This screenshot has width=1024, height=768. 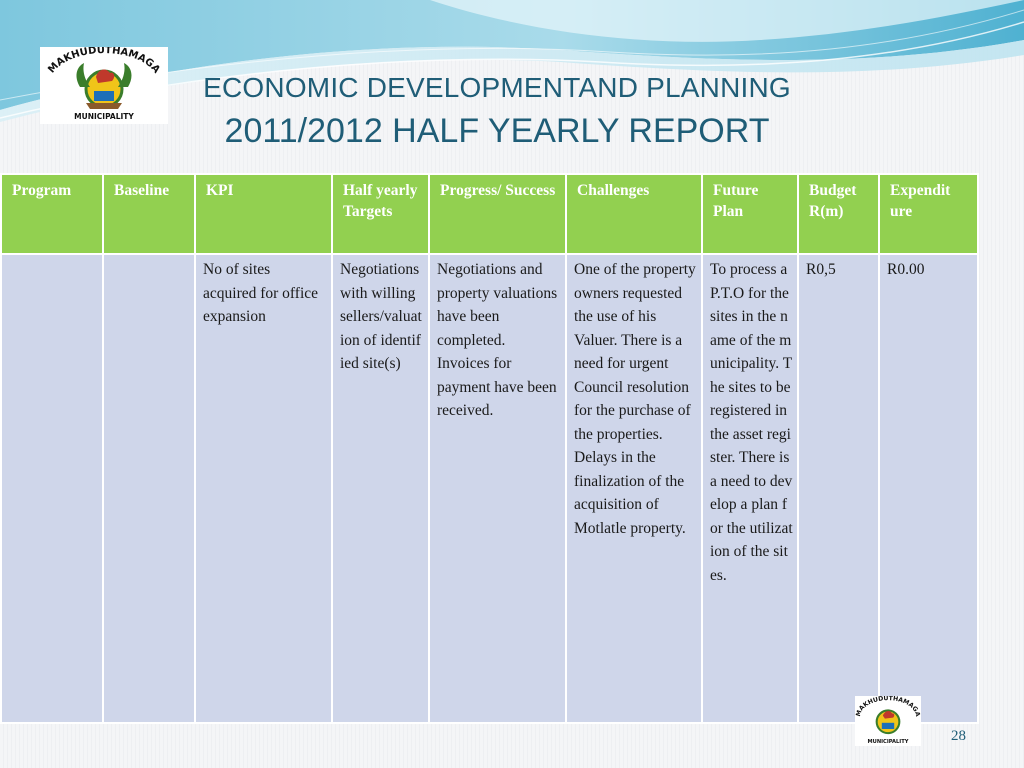 I want to click on header-challenges: Challenges, so click(x=634, y=214).